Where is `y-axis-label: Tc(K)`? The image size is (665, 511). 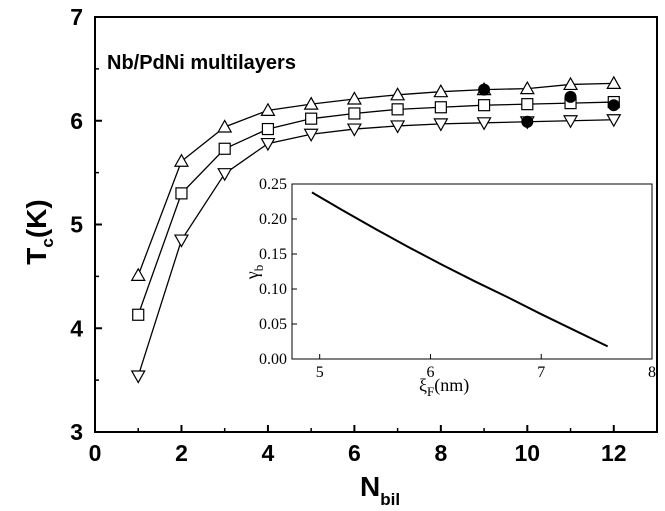 y-axis-label: Tc(K) is located at coordinates (39, 231).